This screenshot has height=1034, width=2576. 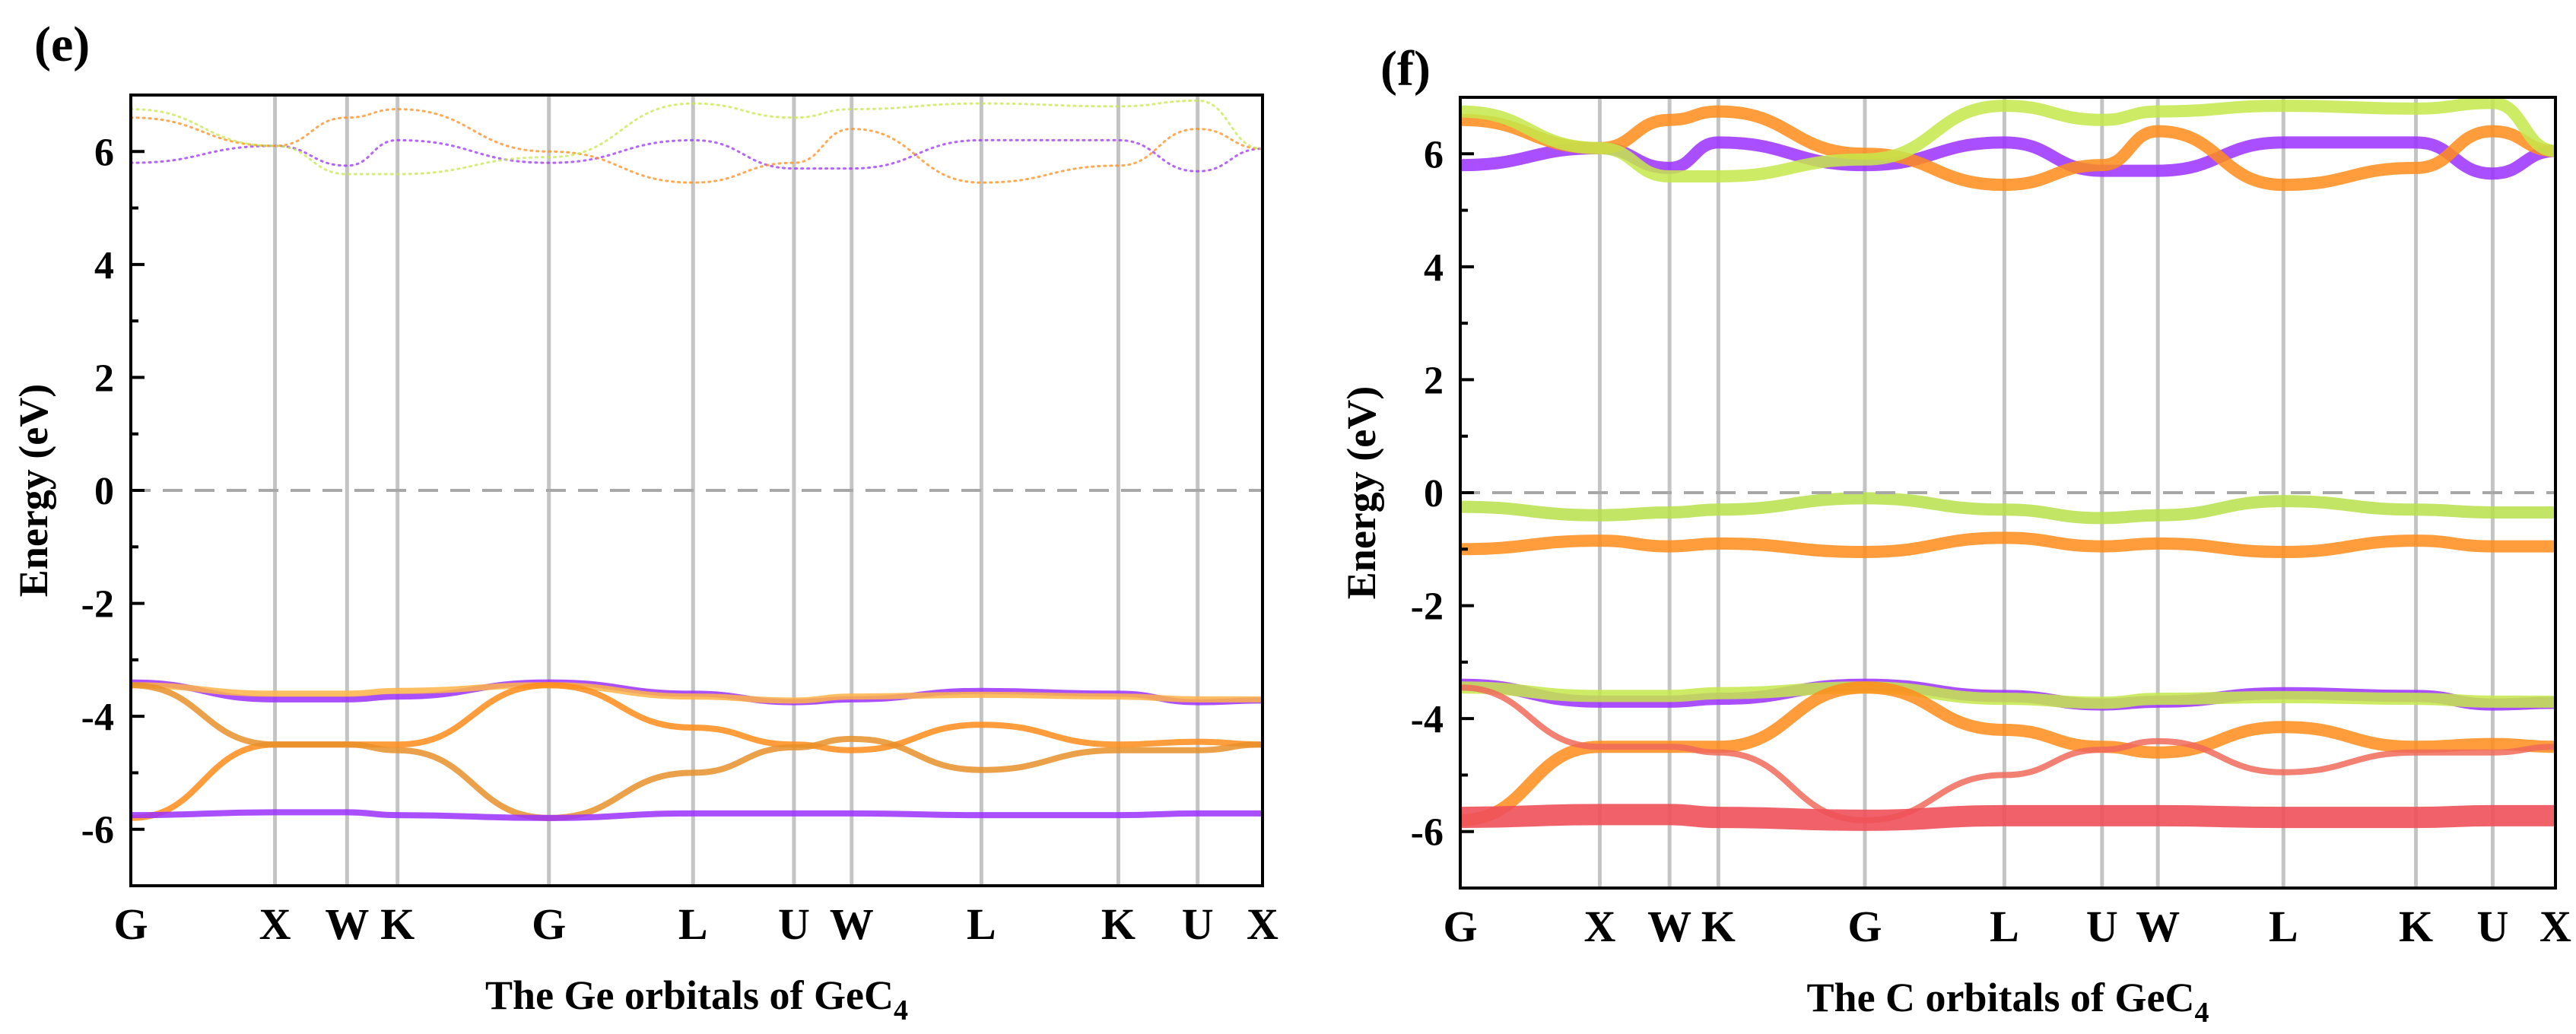 I want to click on band-lowest-band-c-s-, so click(x=2007, y=817).